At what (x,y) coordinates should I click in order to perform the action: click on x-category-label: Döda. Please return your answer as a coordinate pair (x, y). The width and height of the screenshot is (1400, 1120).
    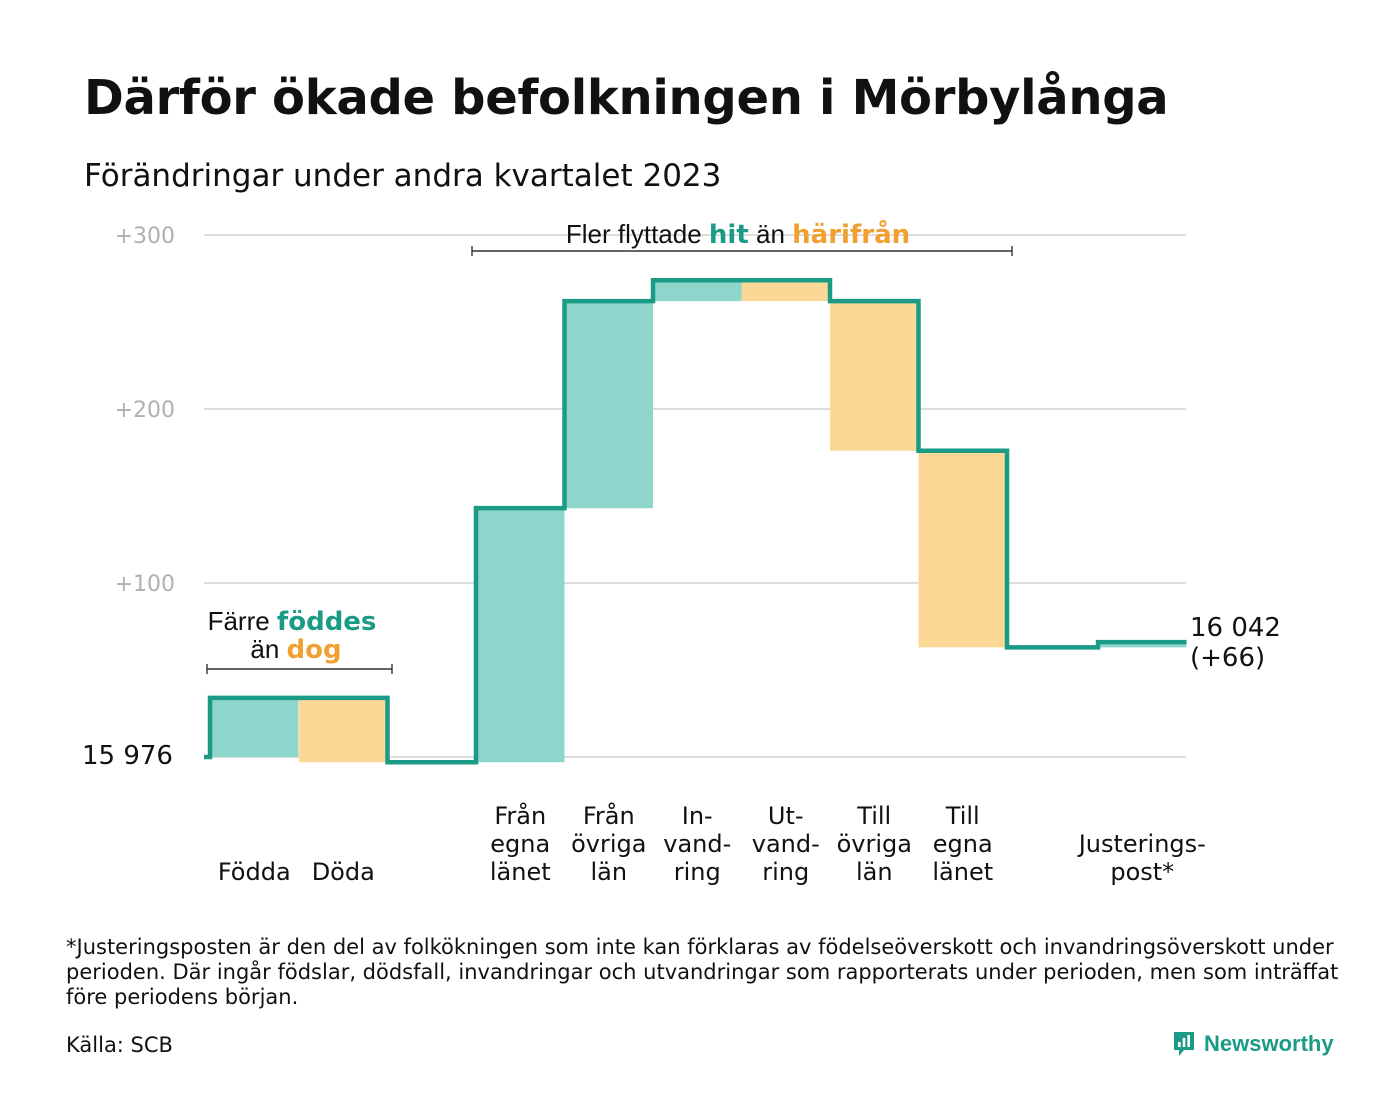
    Looking at the image, I should click on (343, 872).